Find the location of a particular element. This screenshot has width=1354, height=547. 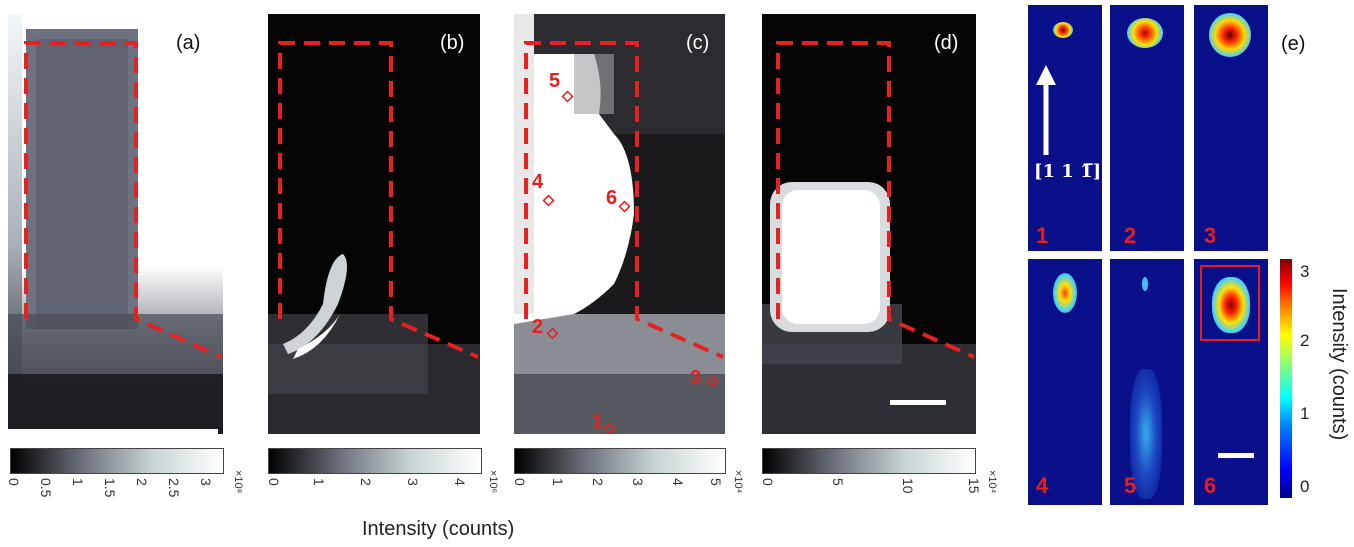

cbar-b-tick: 4 is located at coordinates (460, 482).